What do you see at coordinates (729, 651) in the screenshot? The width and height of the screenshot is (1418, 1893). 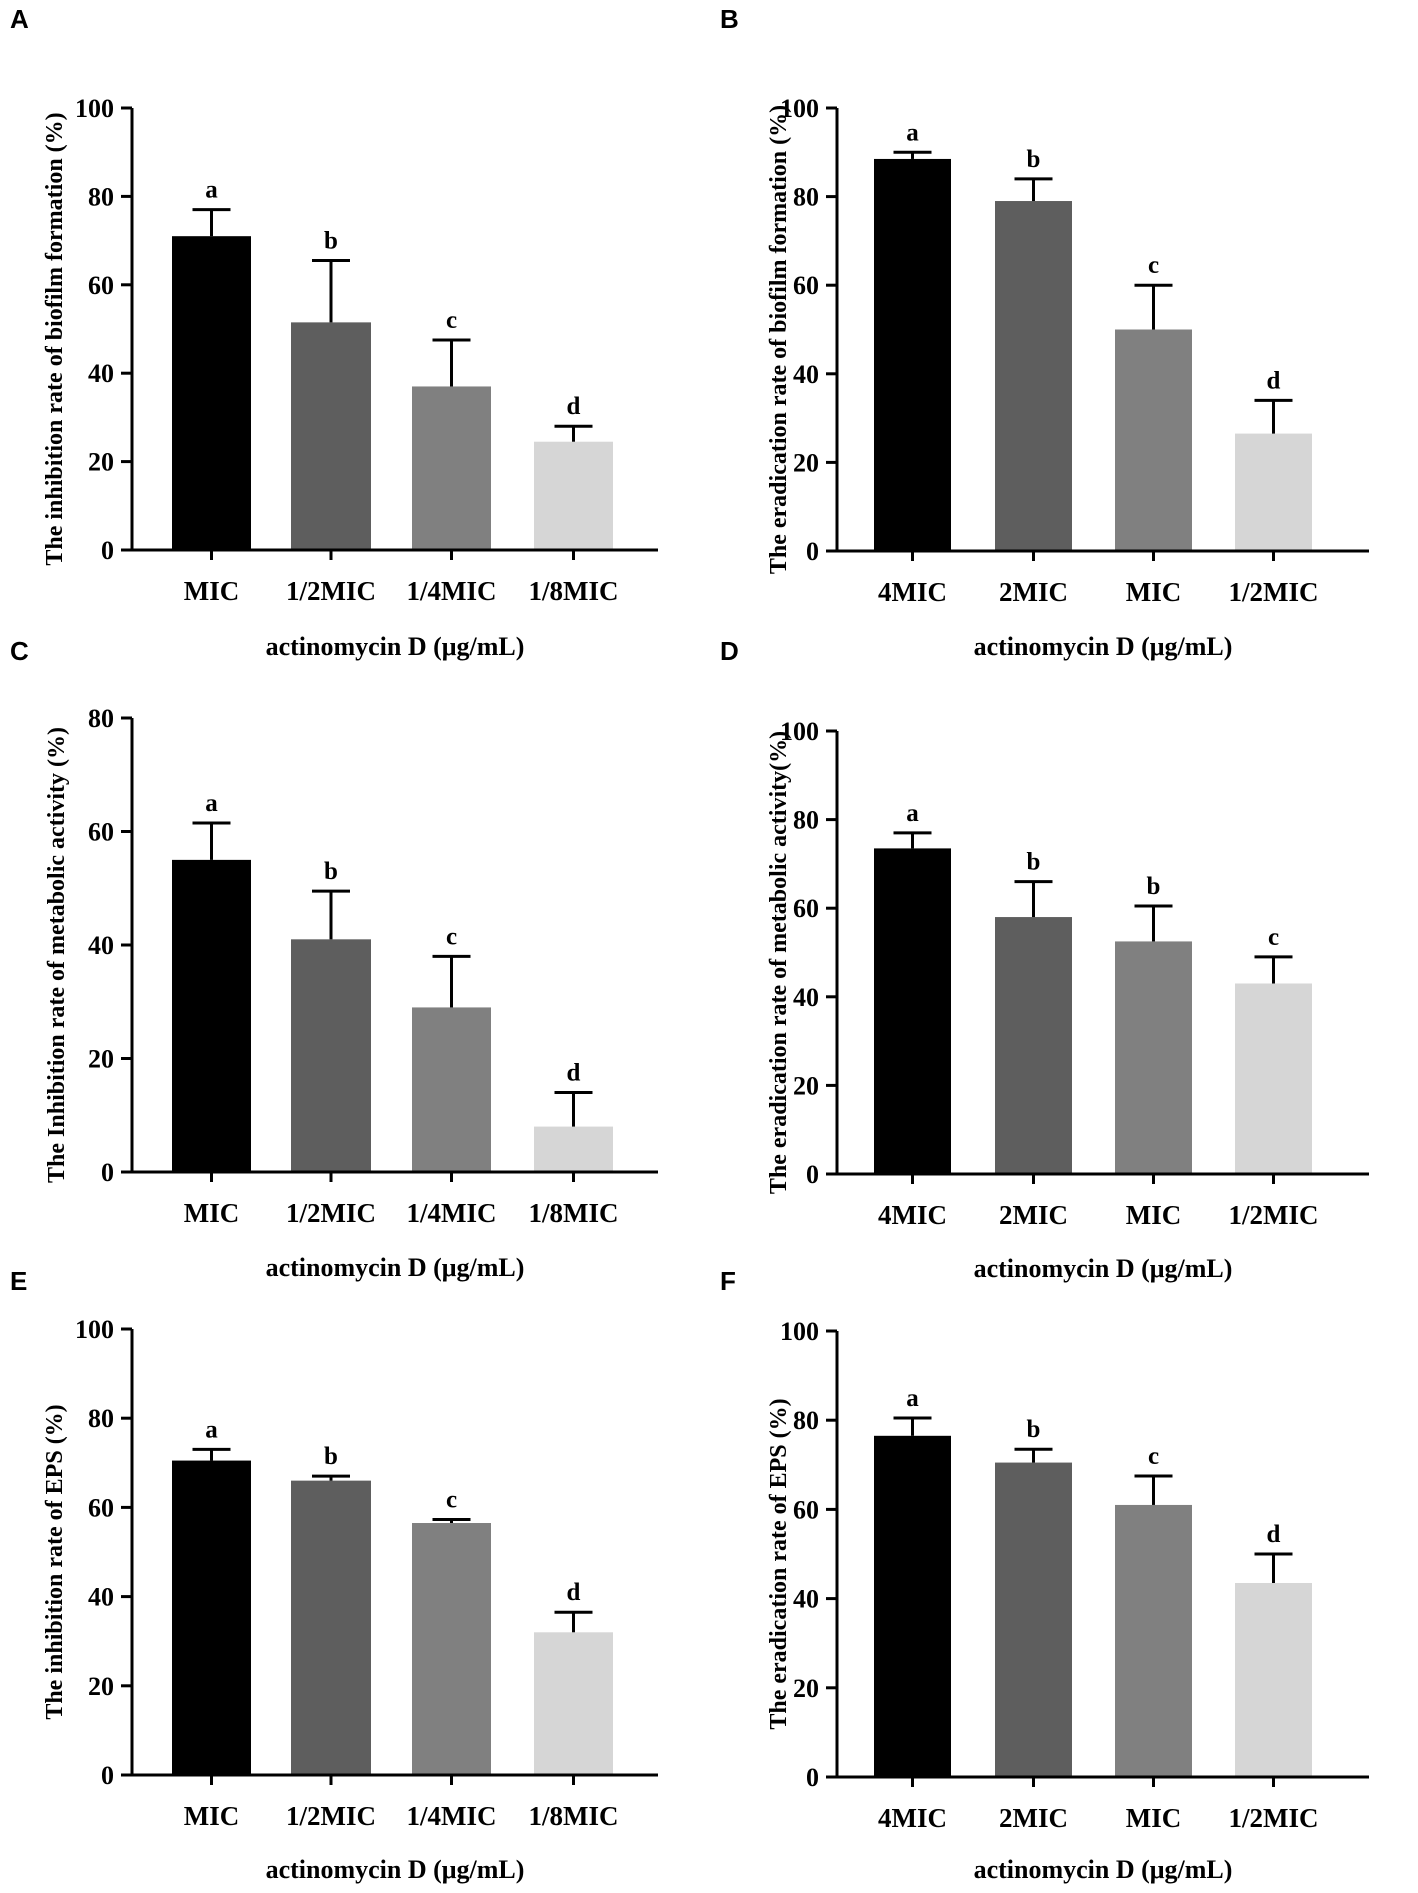 I see `panel-letter: D` at bounding box center [729, 651].